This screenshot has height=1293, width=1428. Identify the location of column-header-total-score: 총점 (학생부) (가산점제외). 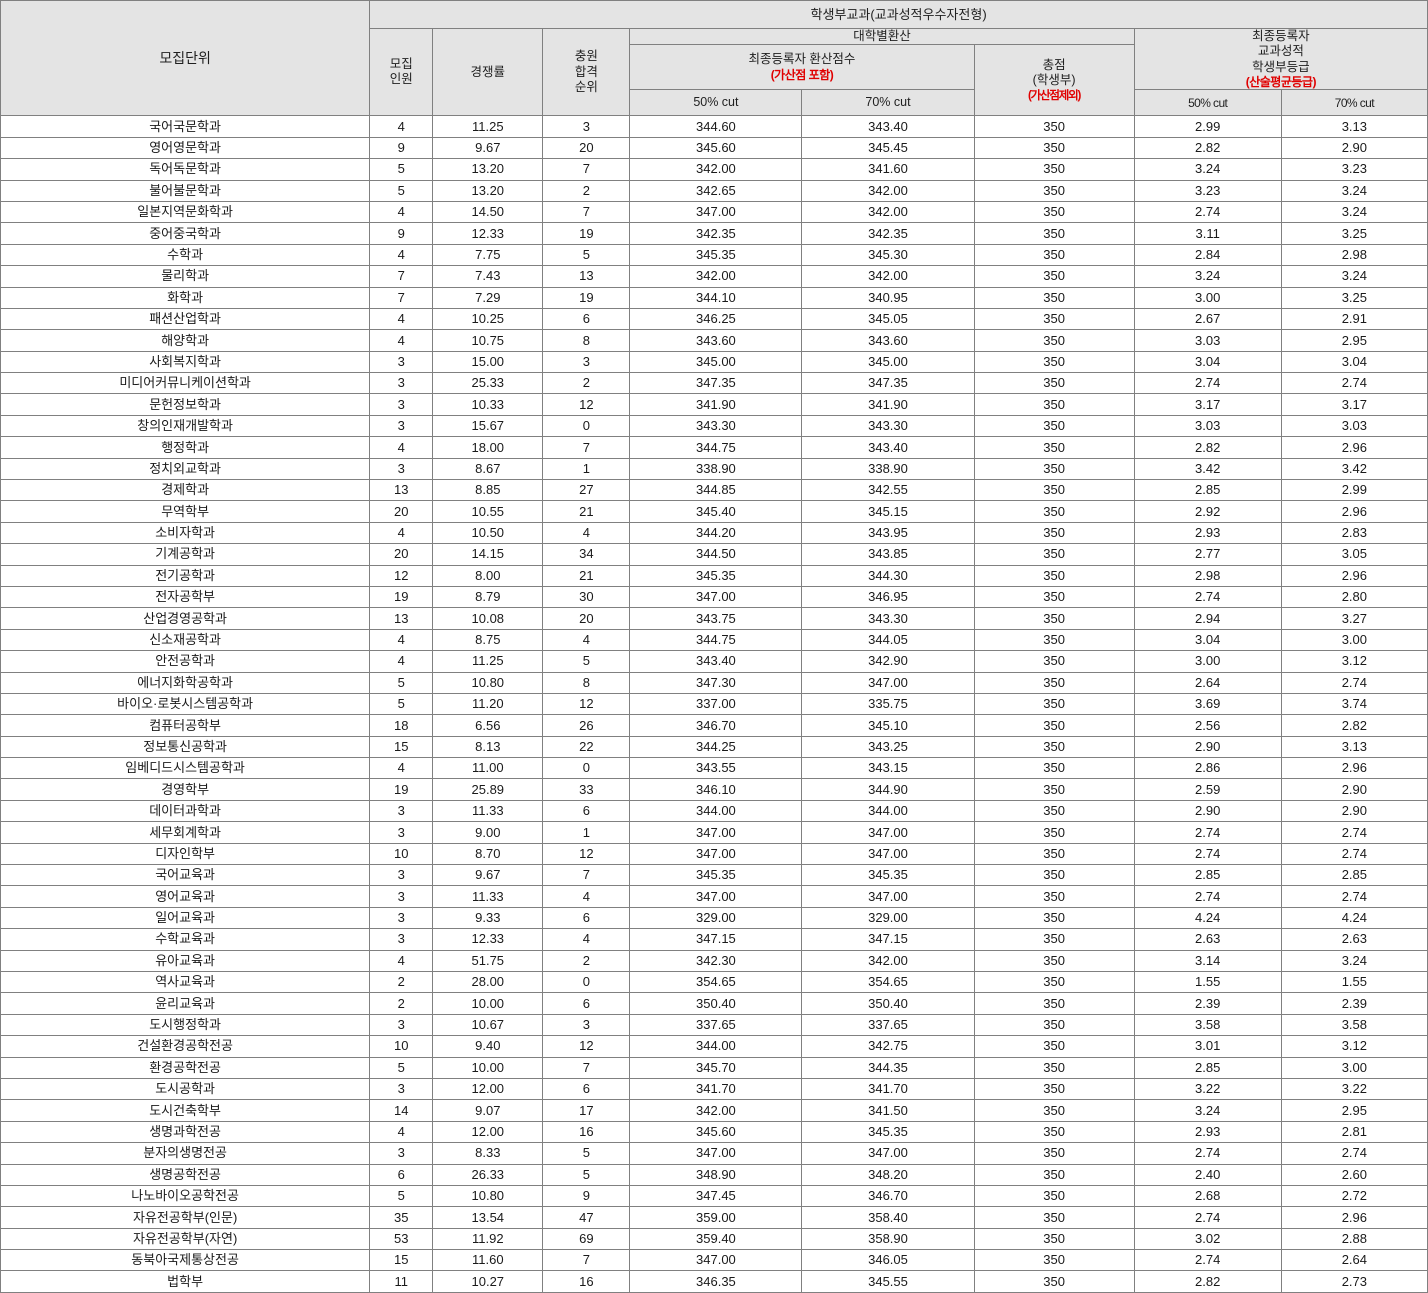
(1054, 80).